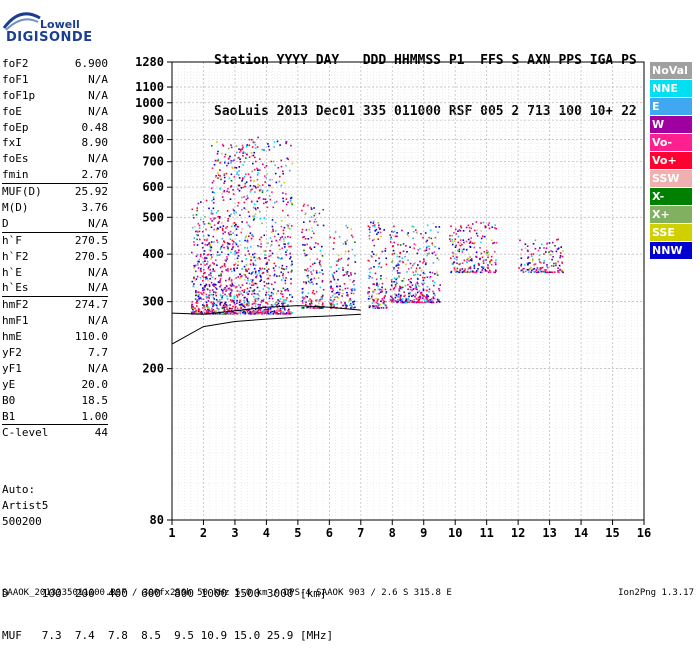 This screenshot has height=657, width=700. Describe the element at coordinates (55, 369) in the screenshot. I see `parameter-row: yF1 N/A` at that location.